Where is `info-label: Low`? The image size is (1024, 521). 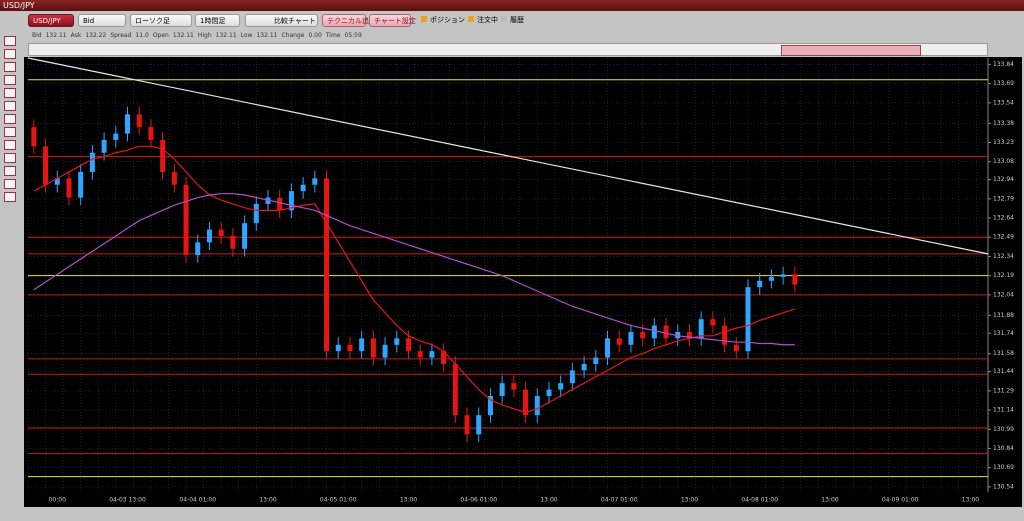 info-label: Low is located at coordinates (246, 35).